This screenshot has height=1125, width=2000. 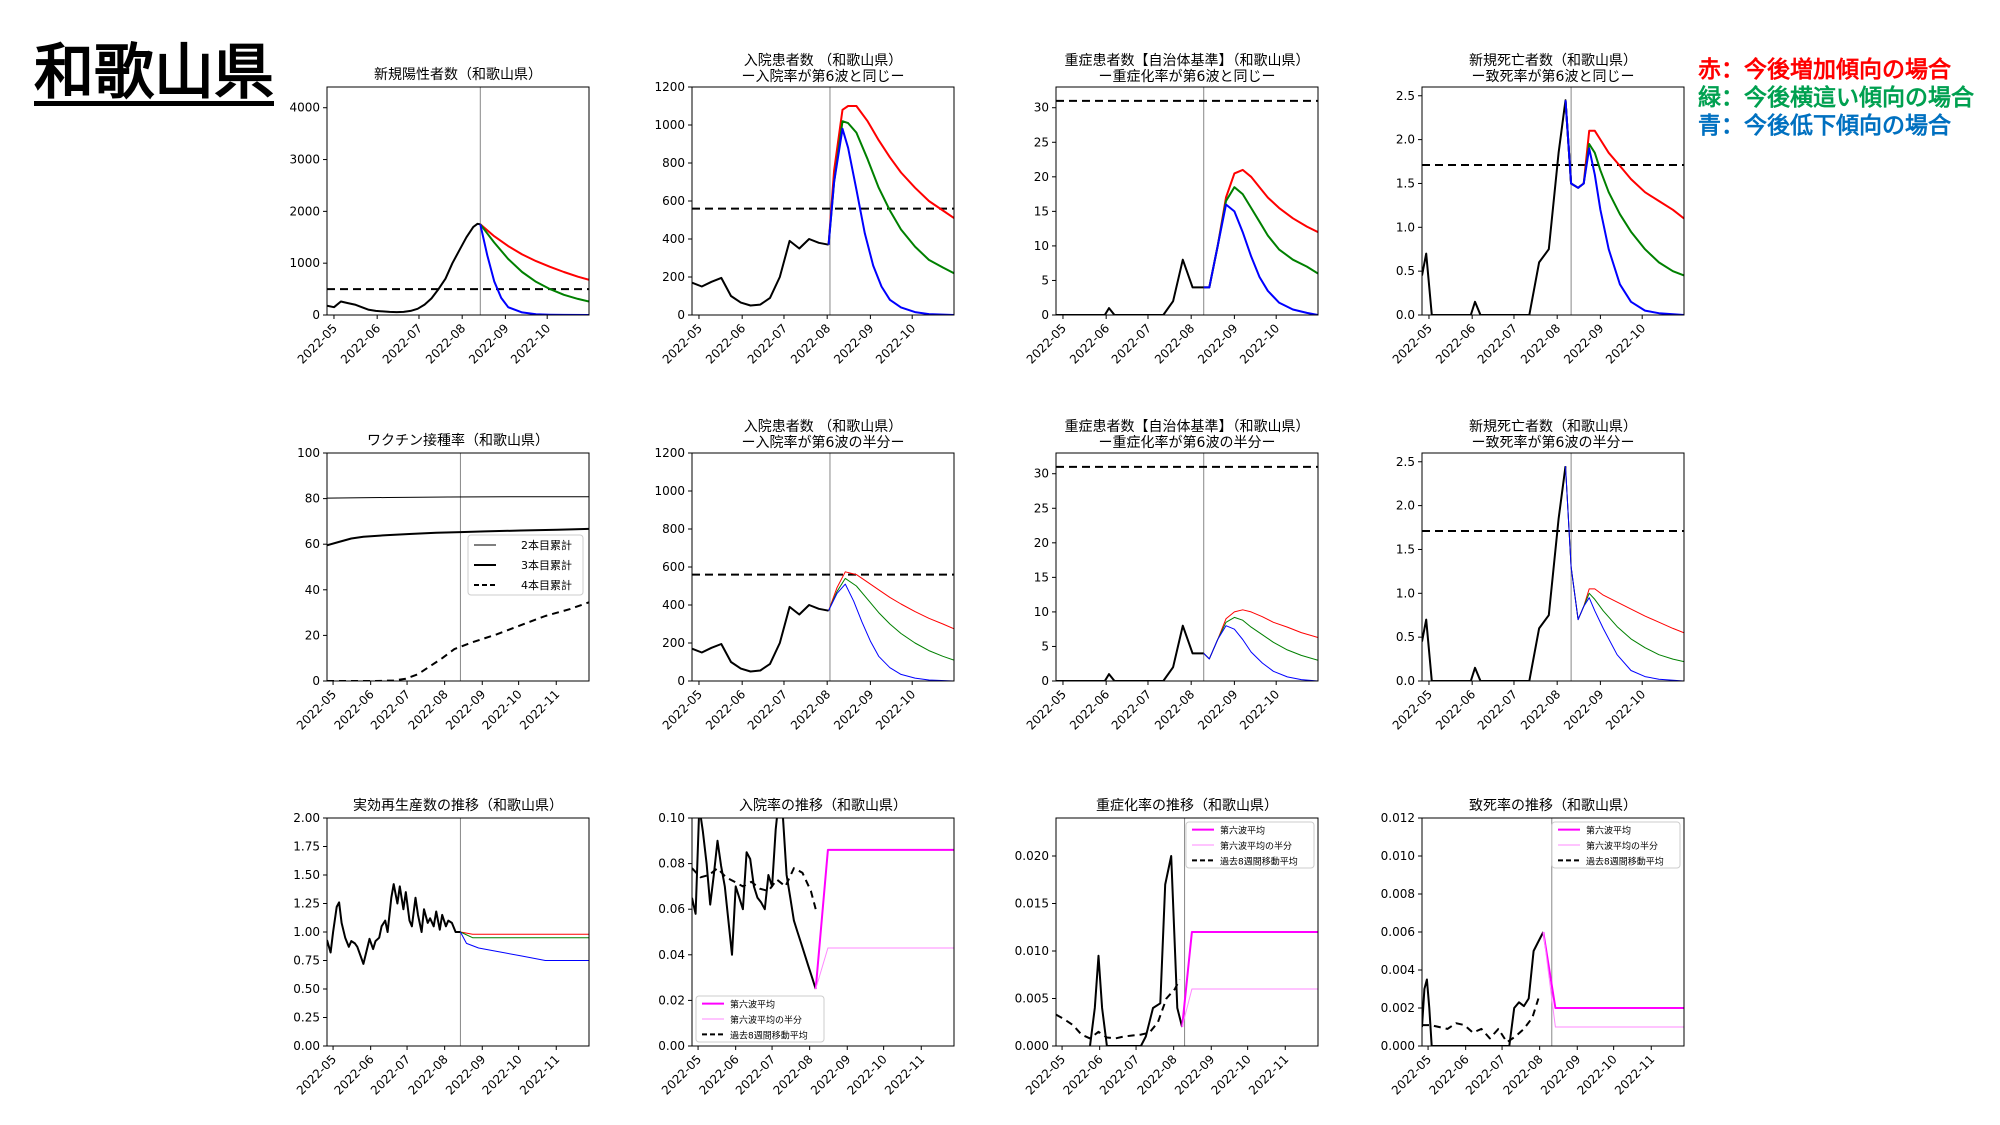 What do you see at coordinates (1398, 932) in the screenshot?
I see `y-tick-label: 0.006` at bounding box center [1398, 932].